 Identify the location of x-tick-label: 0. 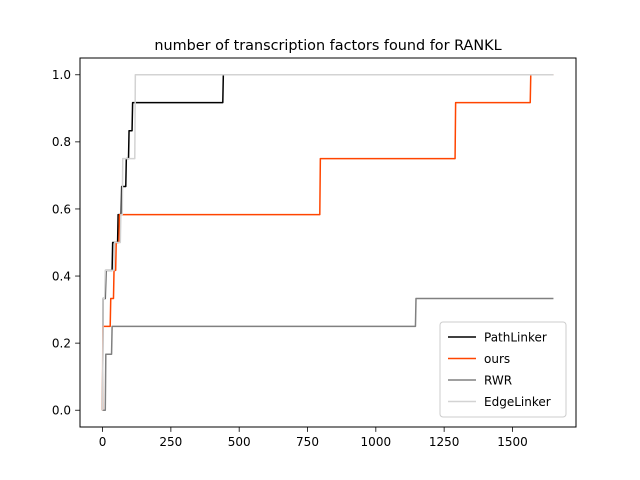
(103, 442).